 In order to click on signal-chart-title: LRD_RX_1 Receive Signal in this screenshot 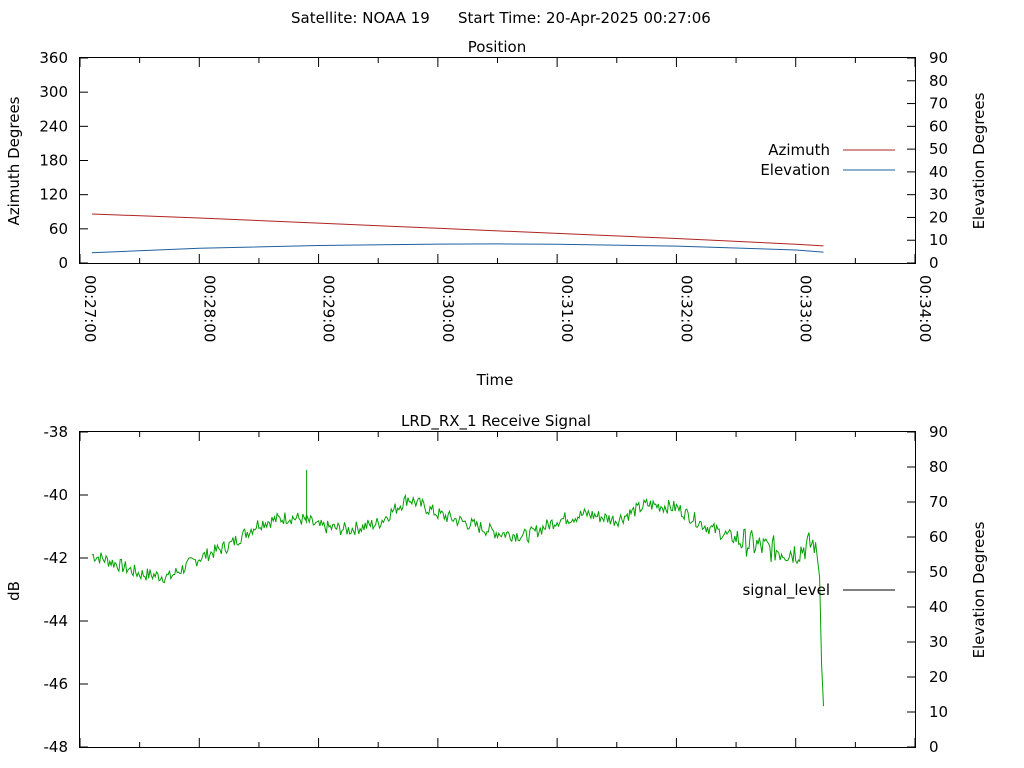, I will do `click(496, 421)`.